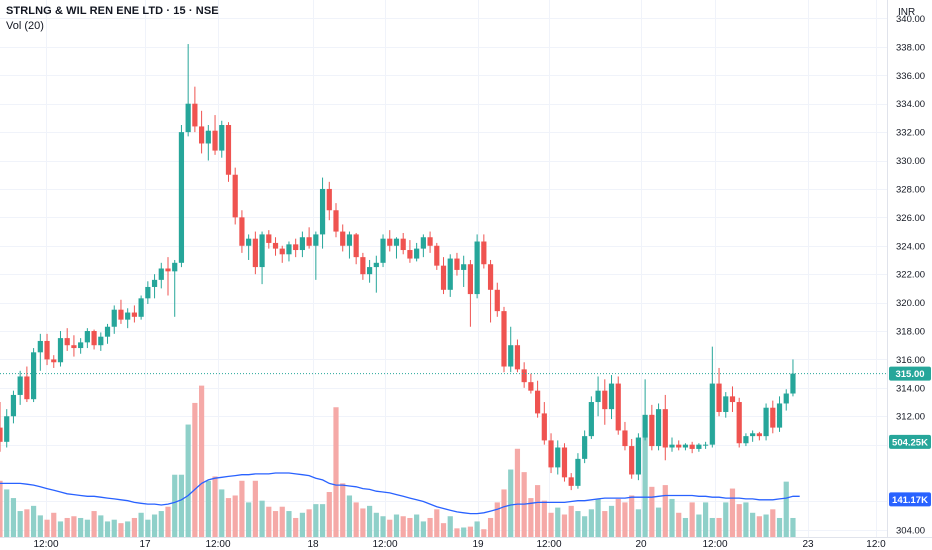 This screenshot has height=550, width=932. What do you see at coordinates (910, 161) in the screenshot?
I see `y-tick-label: 330.00` at bounding box center [910, 161].